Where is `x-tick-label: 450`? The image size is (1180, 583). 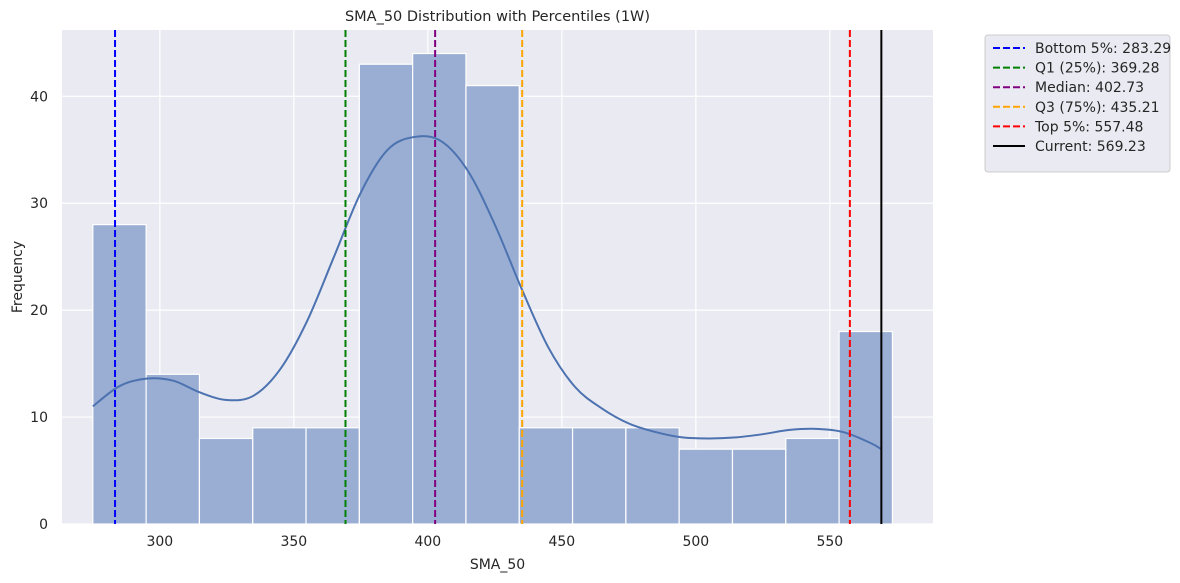
x-tick-label: 450 is located at coordinates (561, 542).